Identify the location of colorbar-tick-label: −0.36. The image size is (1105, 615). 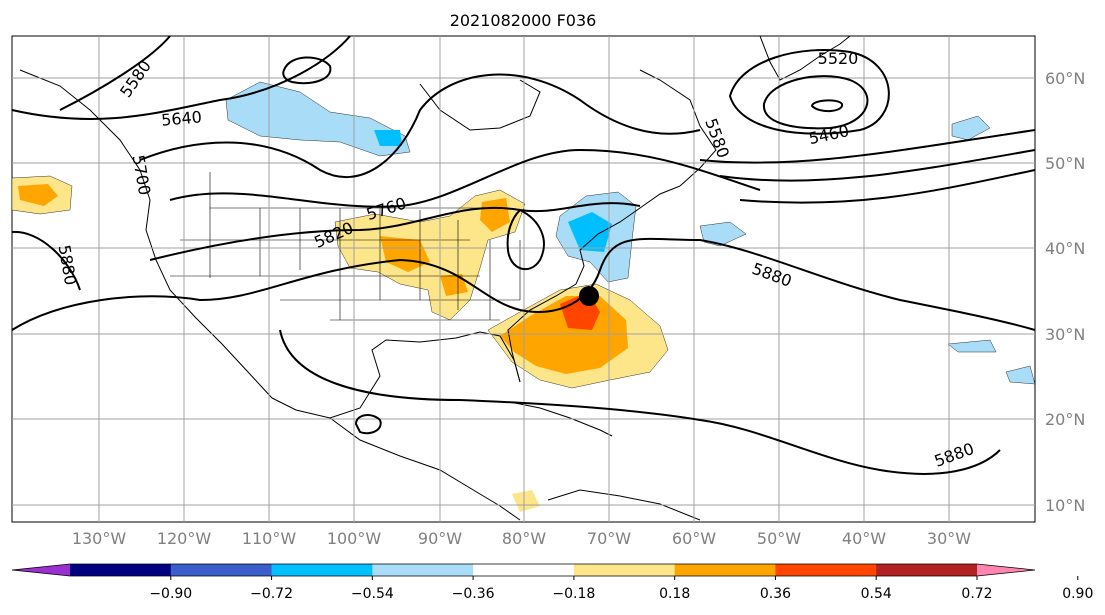
(473, 594).